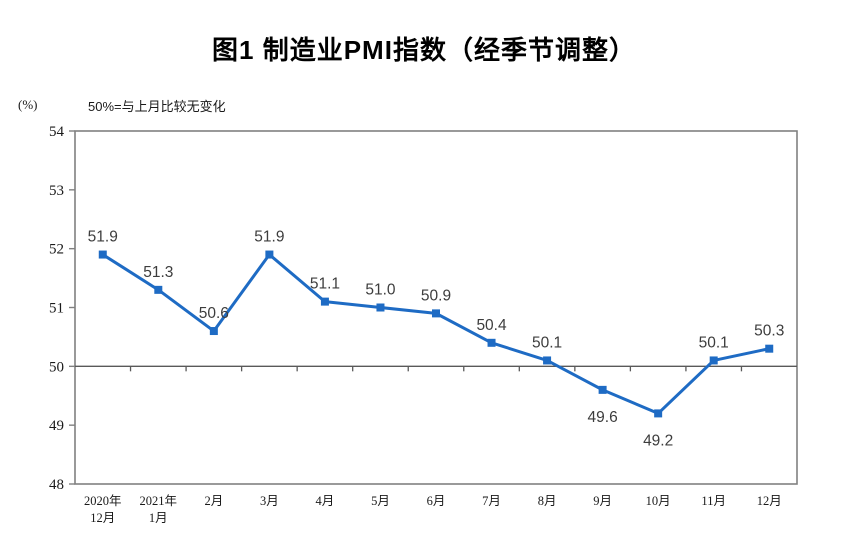 The image size is (848, 559). I want to click on x-tick-label: 11月, so click(713, 501).